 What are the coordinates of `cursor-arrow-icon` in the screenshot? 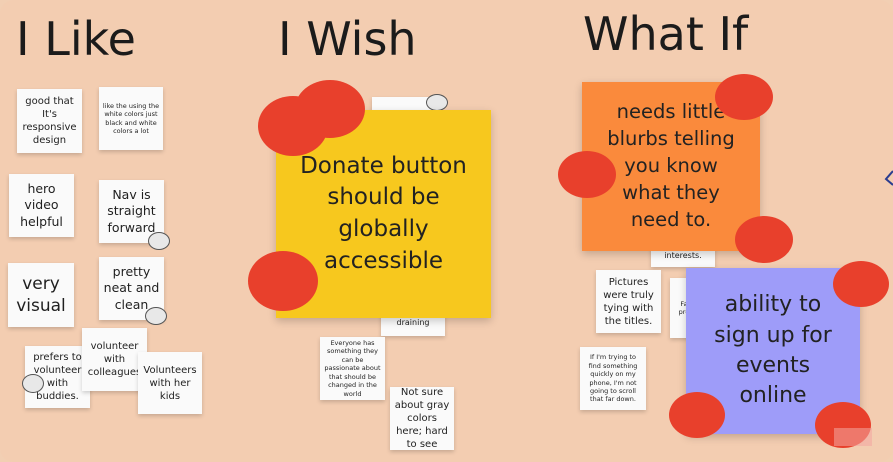 It's located at (888, 178).